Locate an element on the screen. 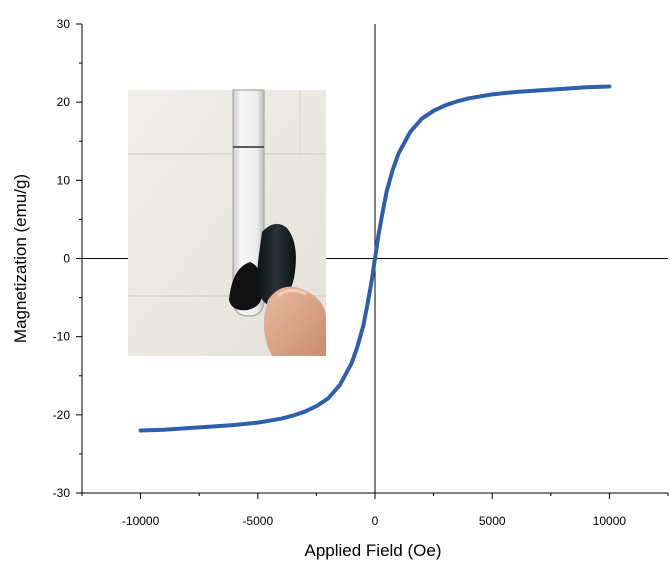  x-axis-title: Applied Field (Oe) is located at coordinates (372, 550).